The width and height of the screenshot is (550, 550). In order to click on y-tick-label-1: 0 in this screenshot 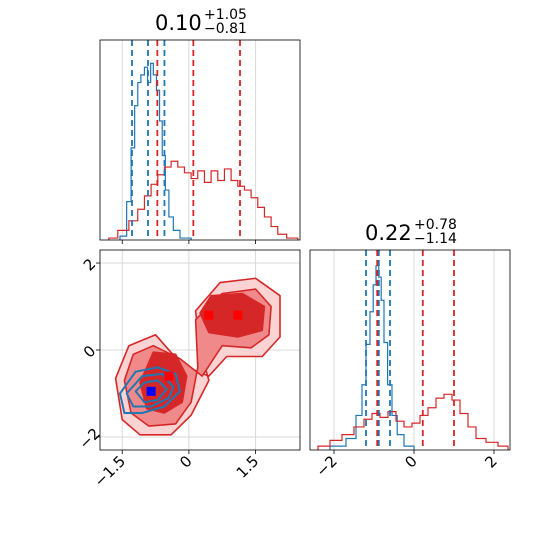, I will do `click(89, 351)`.